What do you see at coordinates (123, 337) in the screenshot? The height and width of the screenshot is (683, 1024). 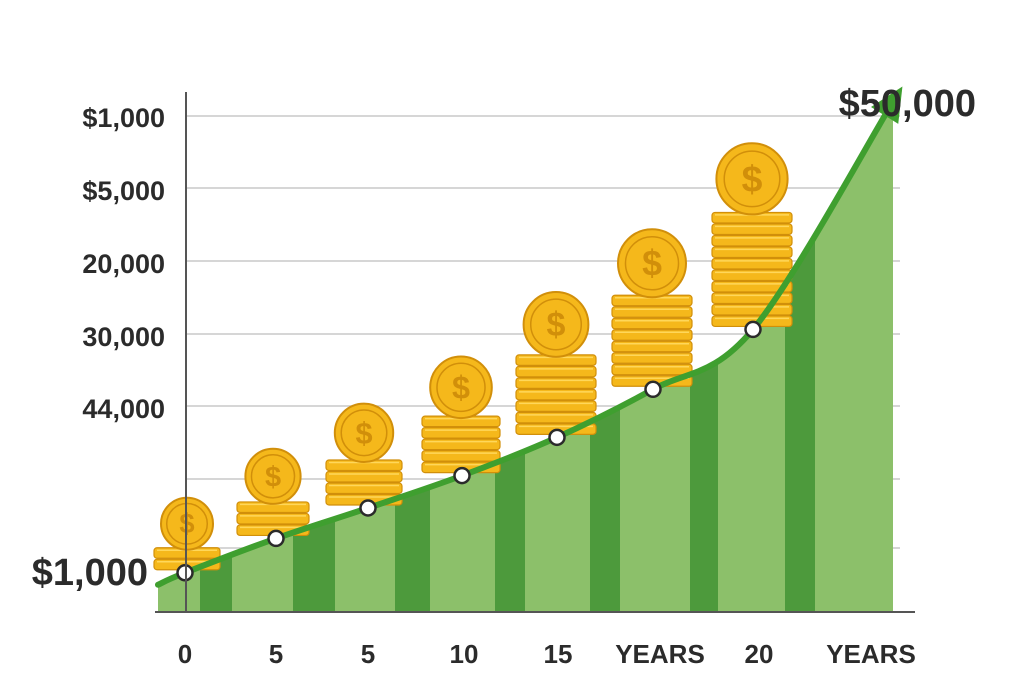 I see `y-tick-label: 30,000` at bounding box center [123, 337].